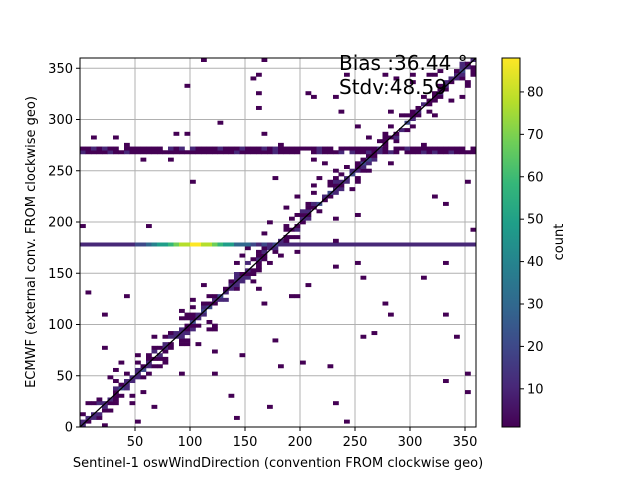 The width and height of the screenshot is (640, 480). Describe the element at coordinates (60, 274) in the screenshot. I see `y-tick-label: 150` at that location.